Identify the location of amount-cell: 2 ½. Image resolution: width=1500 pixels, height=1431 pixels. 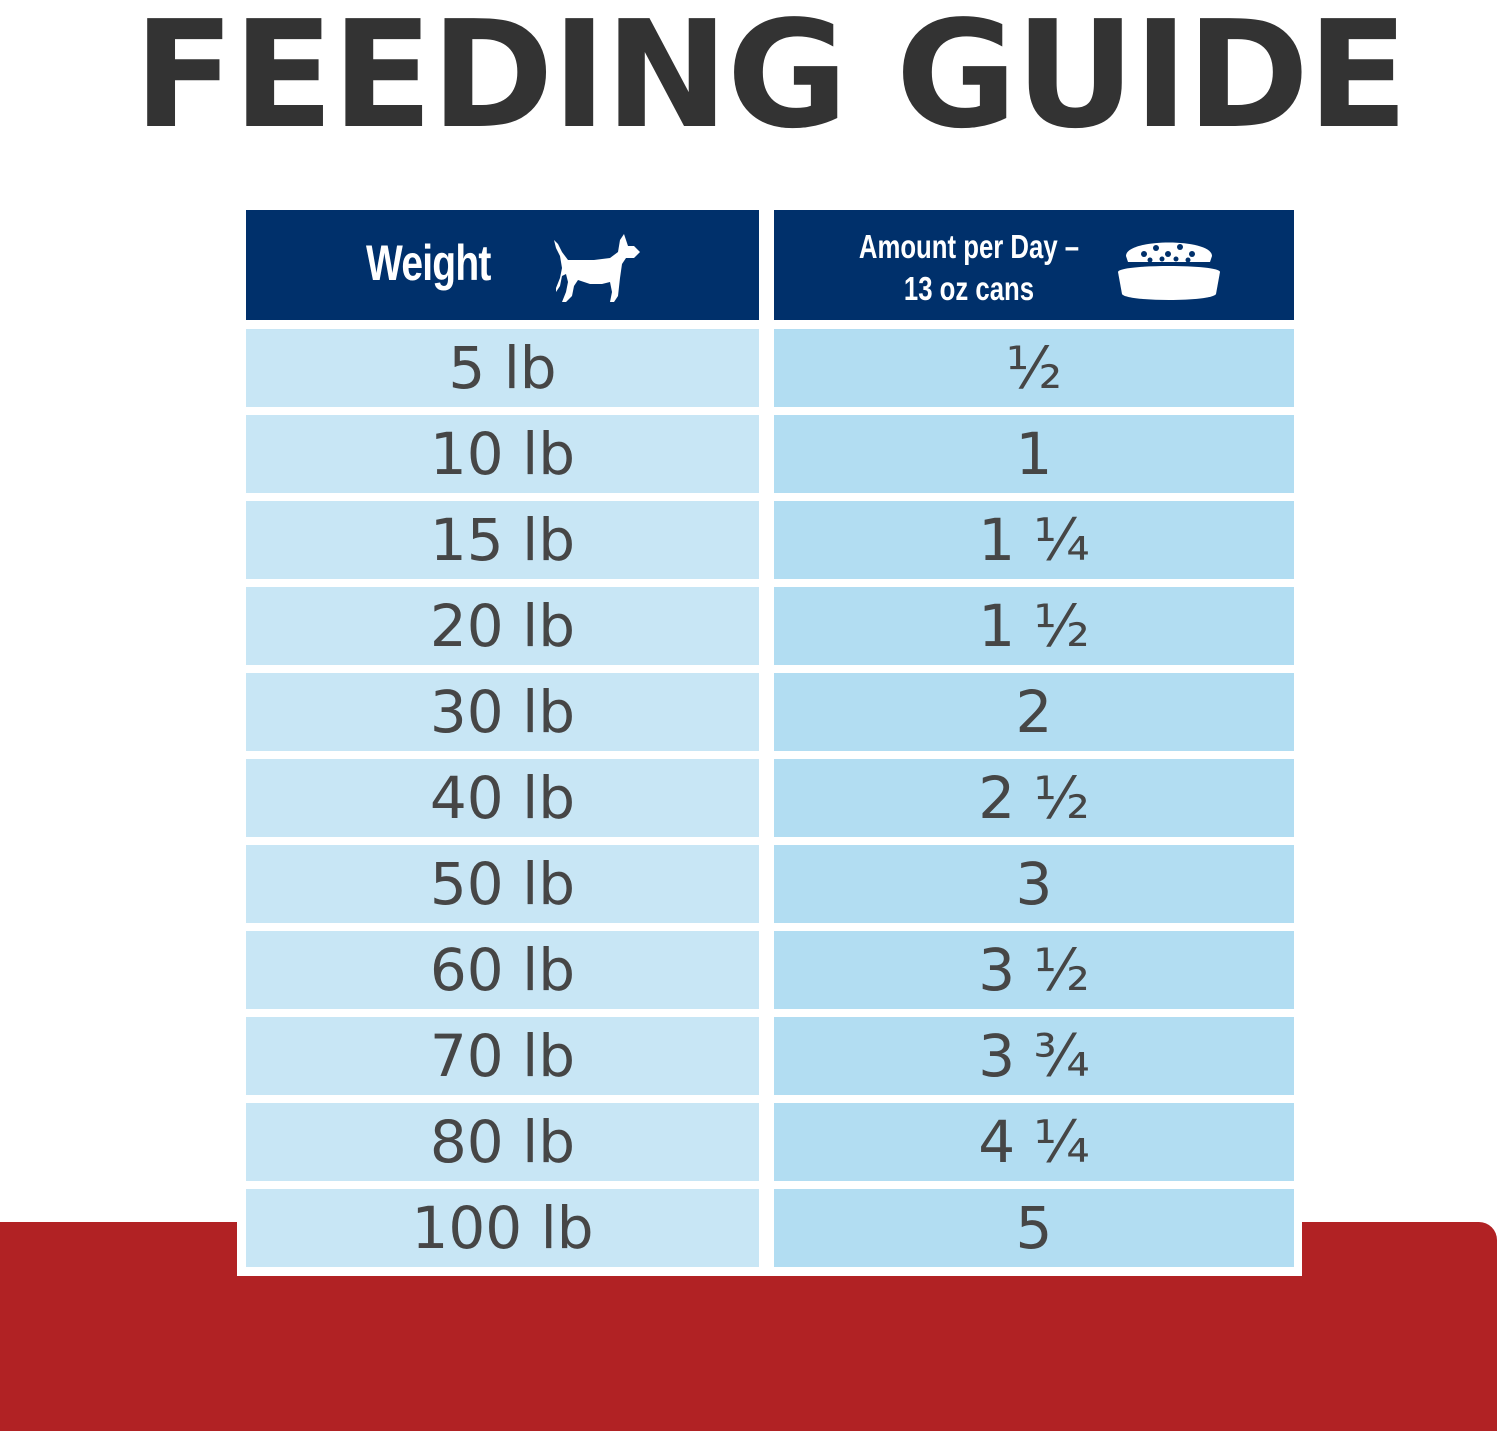
(1034, 798).